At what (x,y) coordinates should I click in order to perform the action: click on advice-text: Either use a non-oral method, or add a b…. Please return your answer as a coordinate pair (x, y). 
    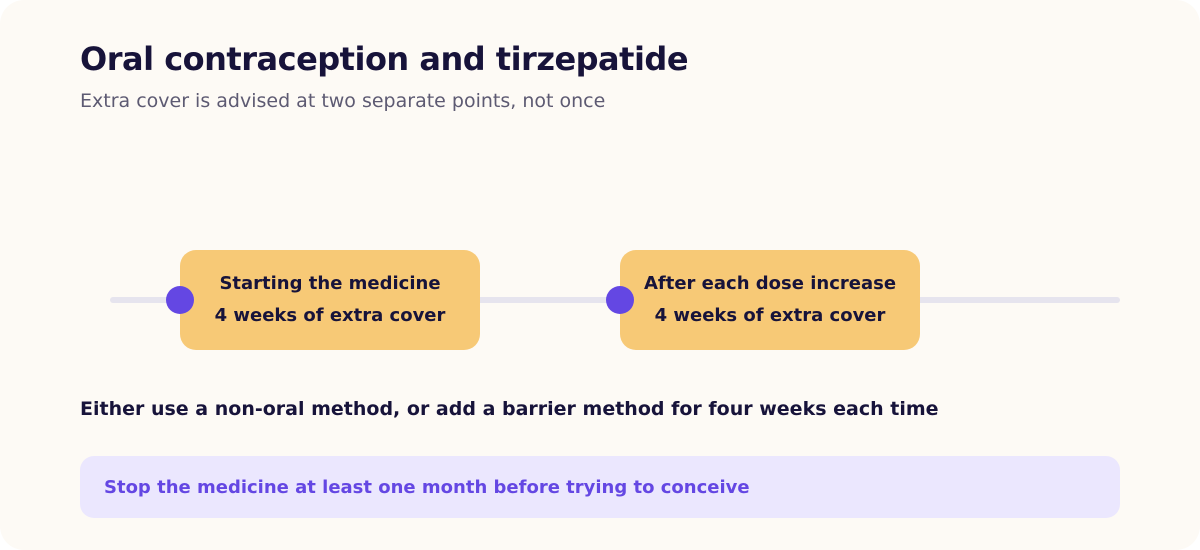
    Looking at the image, I should click on (509, 409).